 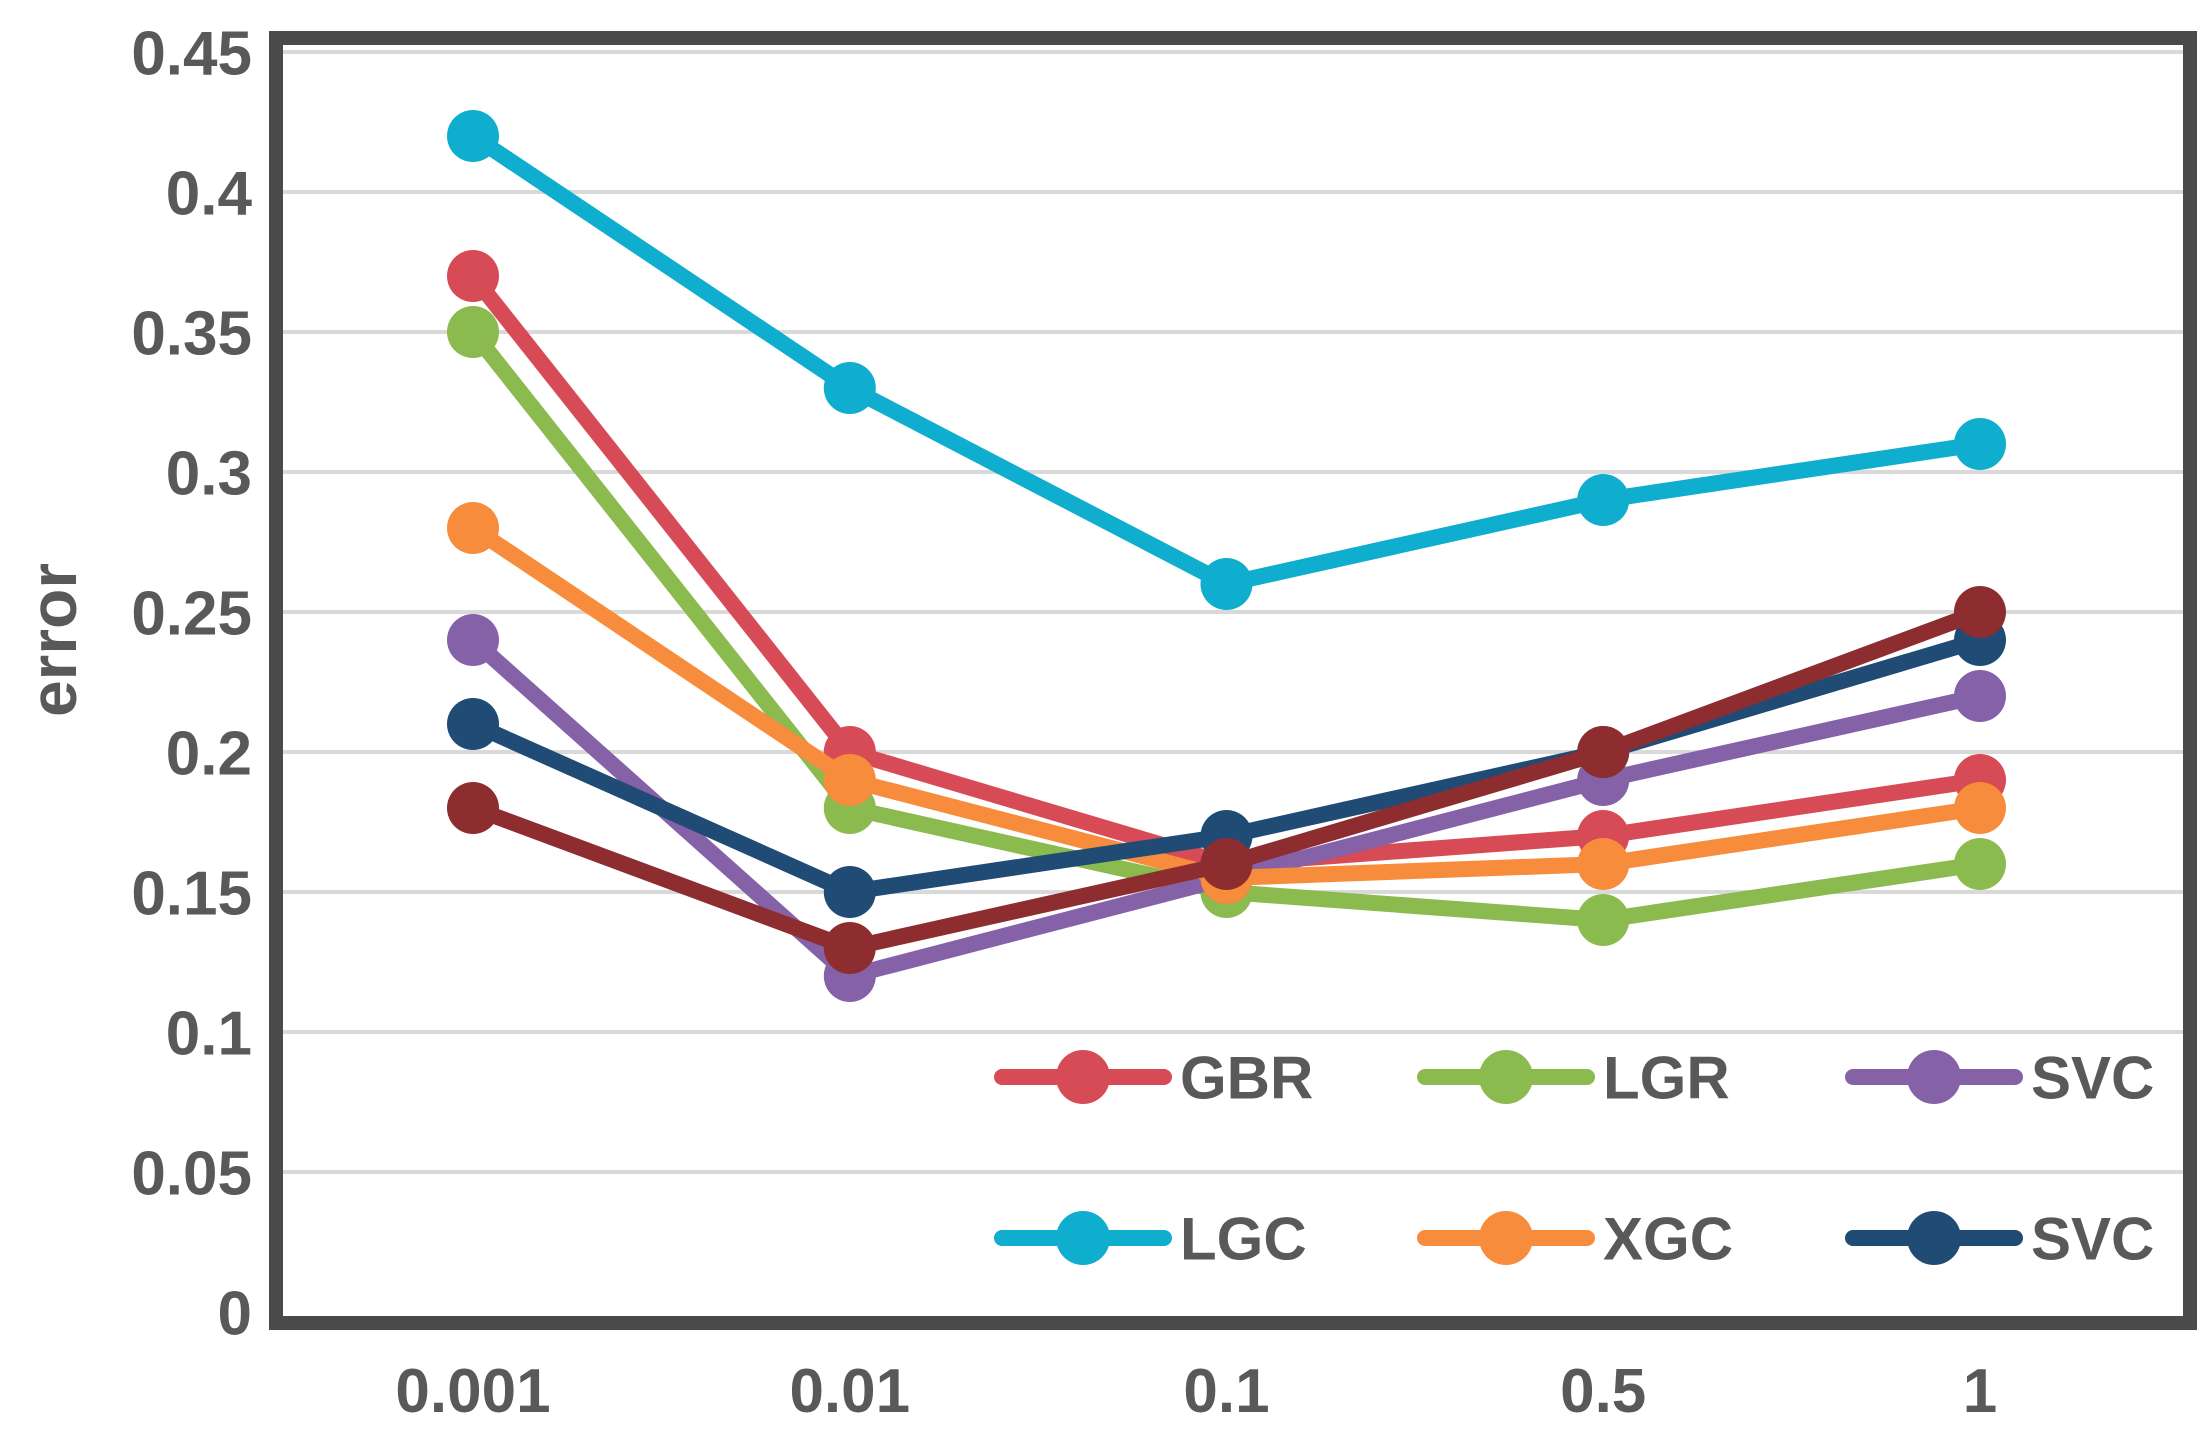 I want to click on y-tick-label: 0.2, so click(x=209, y=753).